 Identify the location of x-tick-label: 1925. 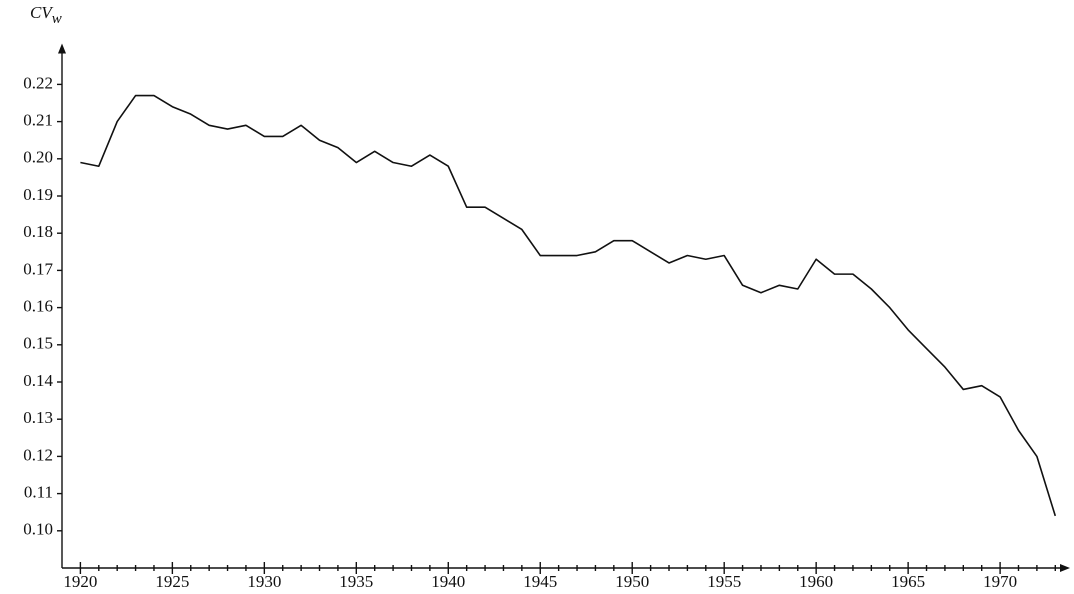
(172, 581).